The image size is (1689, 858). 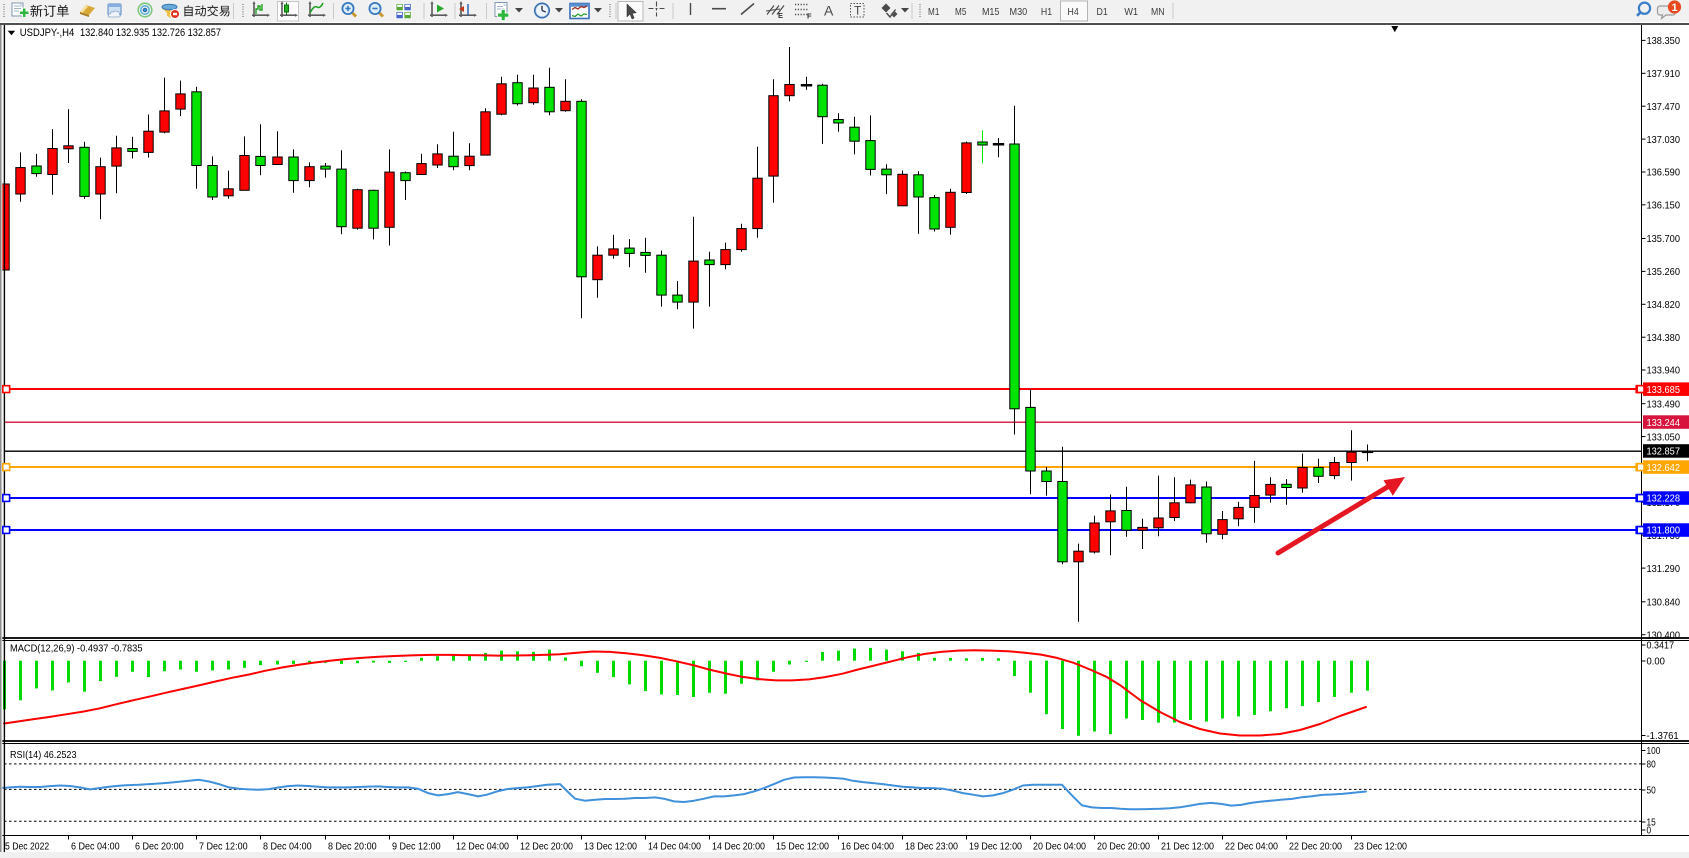 What do you see at coordinates (1187, 846) in the screenshot?
I see `svg-text: 21 Dec 12:00` at bounding box center [1187, 846].